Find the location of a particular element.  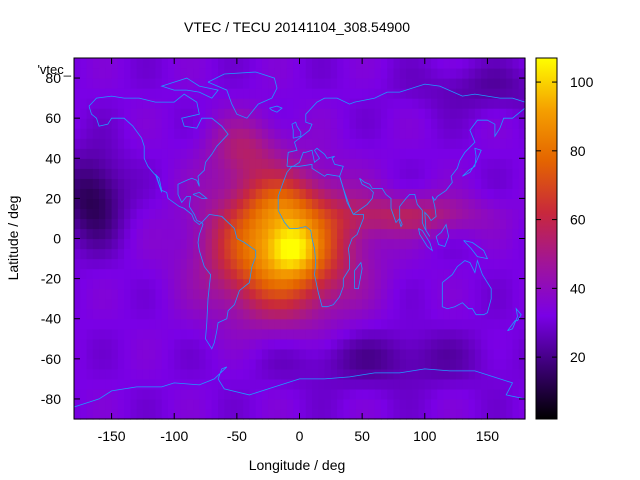

chart-title: VTEC / TECU 20141104_308.54900 is located at coordinates (297, 27).